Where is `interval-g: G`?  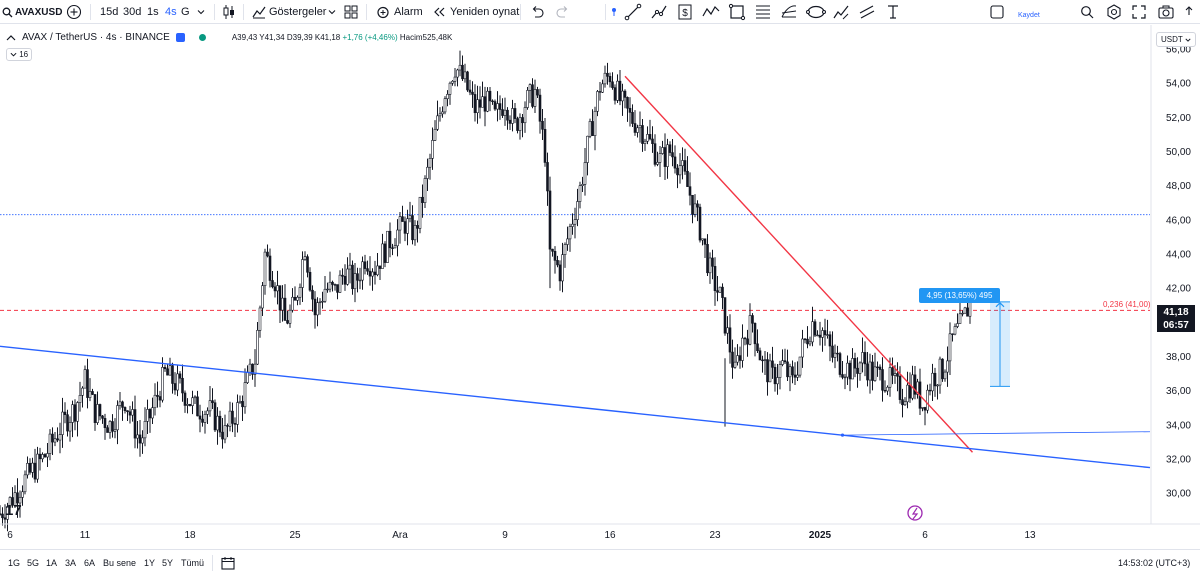 interval-g: G is located at coordinates (185, 12).